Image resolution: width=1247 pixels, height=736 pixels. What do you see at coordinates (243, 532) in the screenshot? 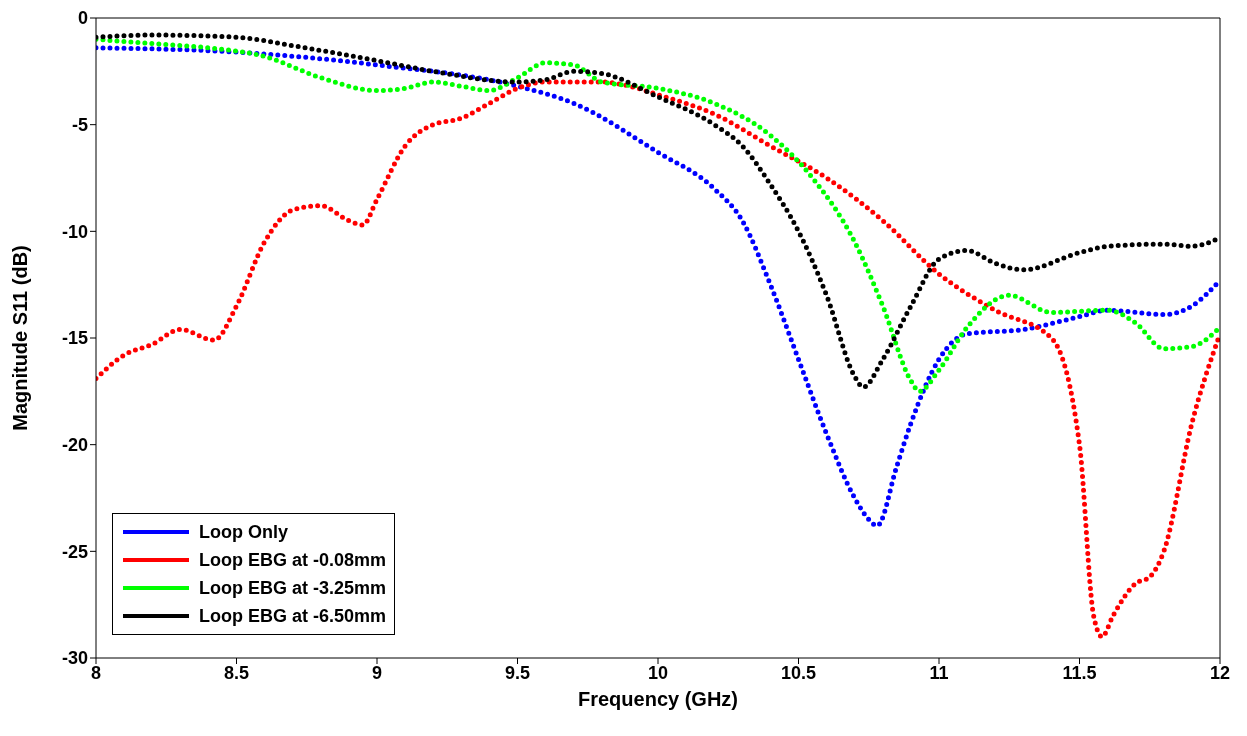
I see `legend-label: Loop Only` at bounding box center [243, 532].